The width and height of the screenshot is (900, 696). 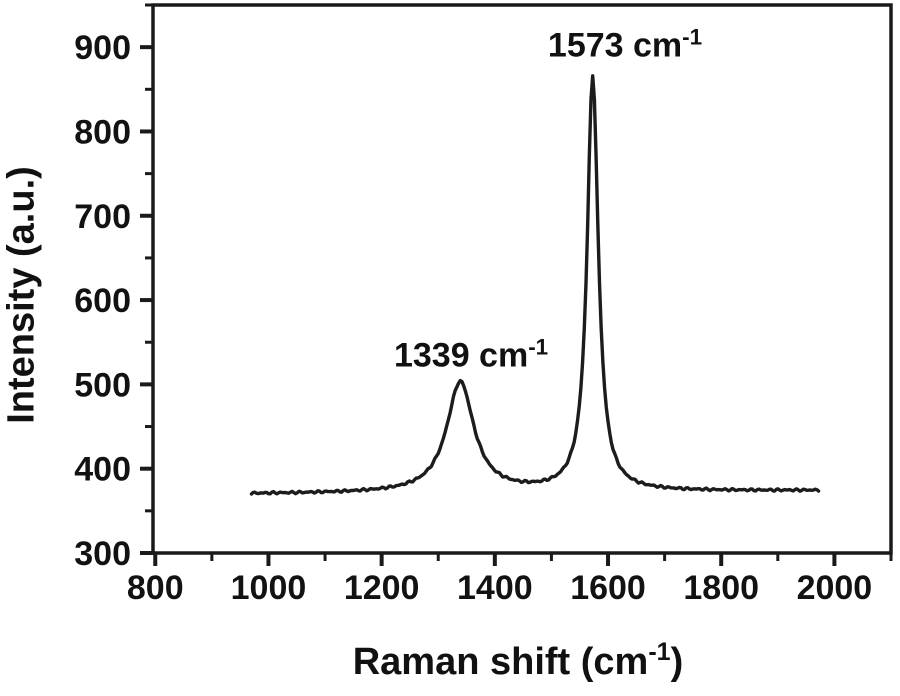 What do you see at coordinates (102, 470) in the screenshot?
I see `y-tick-label: 400` at bounding box center [102, 470].